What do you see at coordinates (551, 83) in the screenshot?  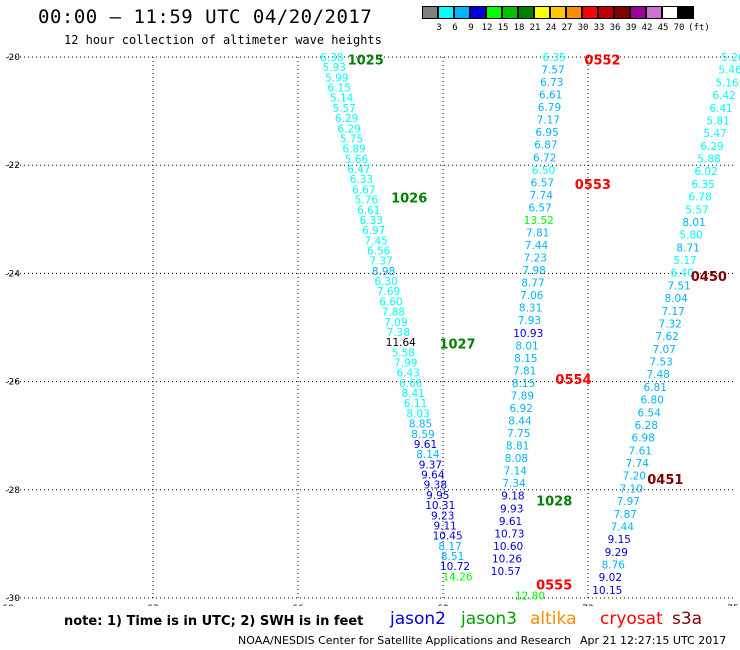 I see `wave-height-value: 6.73` at bounding box center [551, 83].